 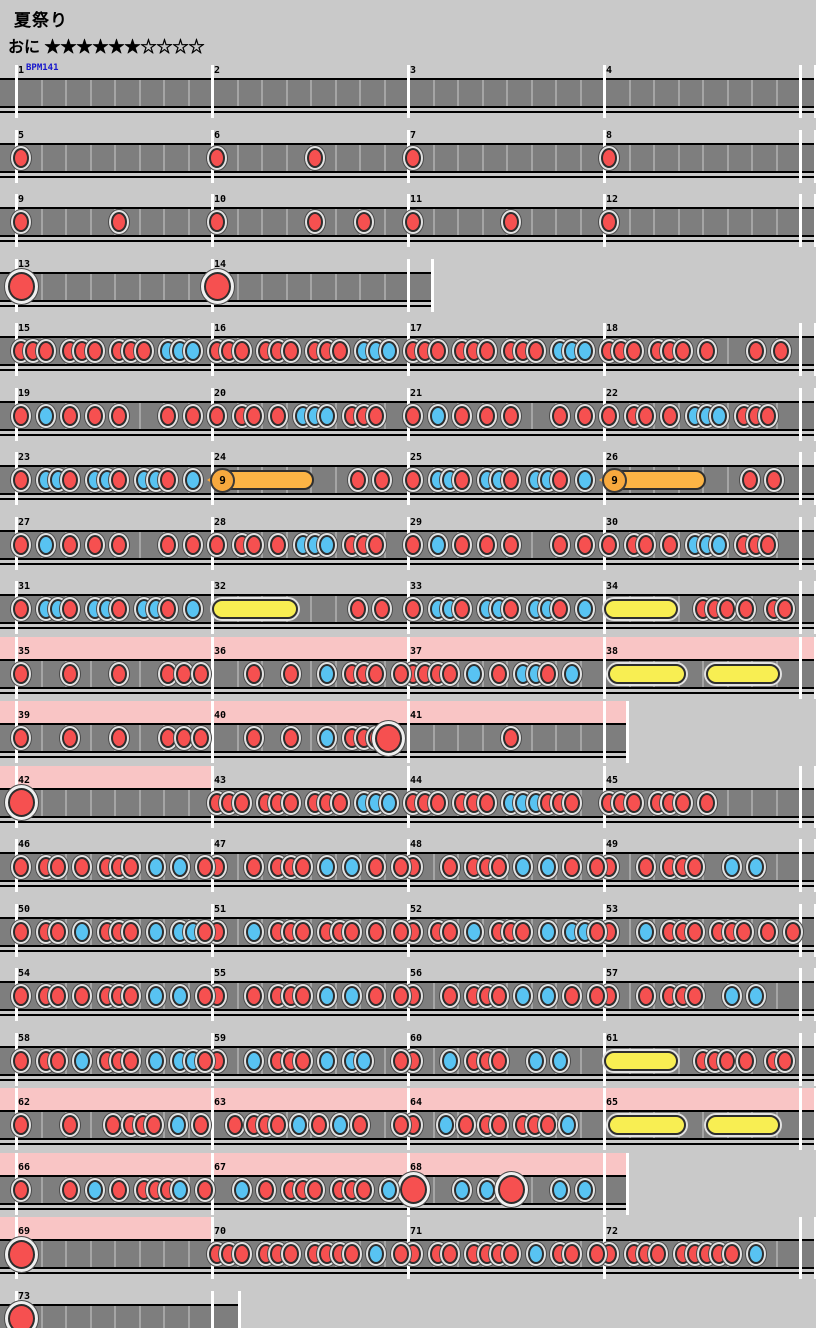 What do you see at coordinates (612, 780) in the screenshot?
I see `measure-number: 45` at bounding box center [612, 780].